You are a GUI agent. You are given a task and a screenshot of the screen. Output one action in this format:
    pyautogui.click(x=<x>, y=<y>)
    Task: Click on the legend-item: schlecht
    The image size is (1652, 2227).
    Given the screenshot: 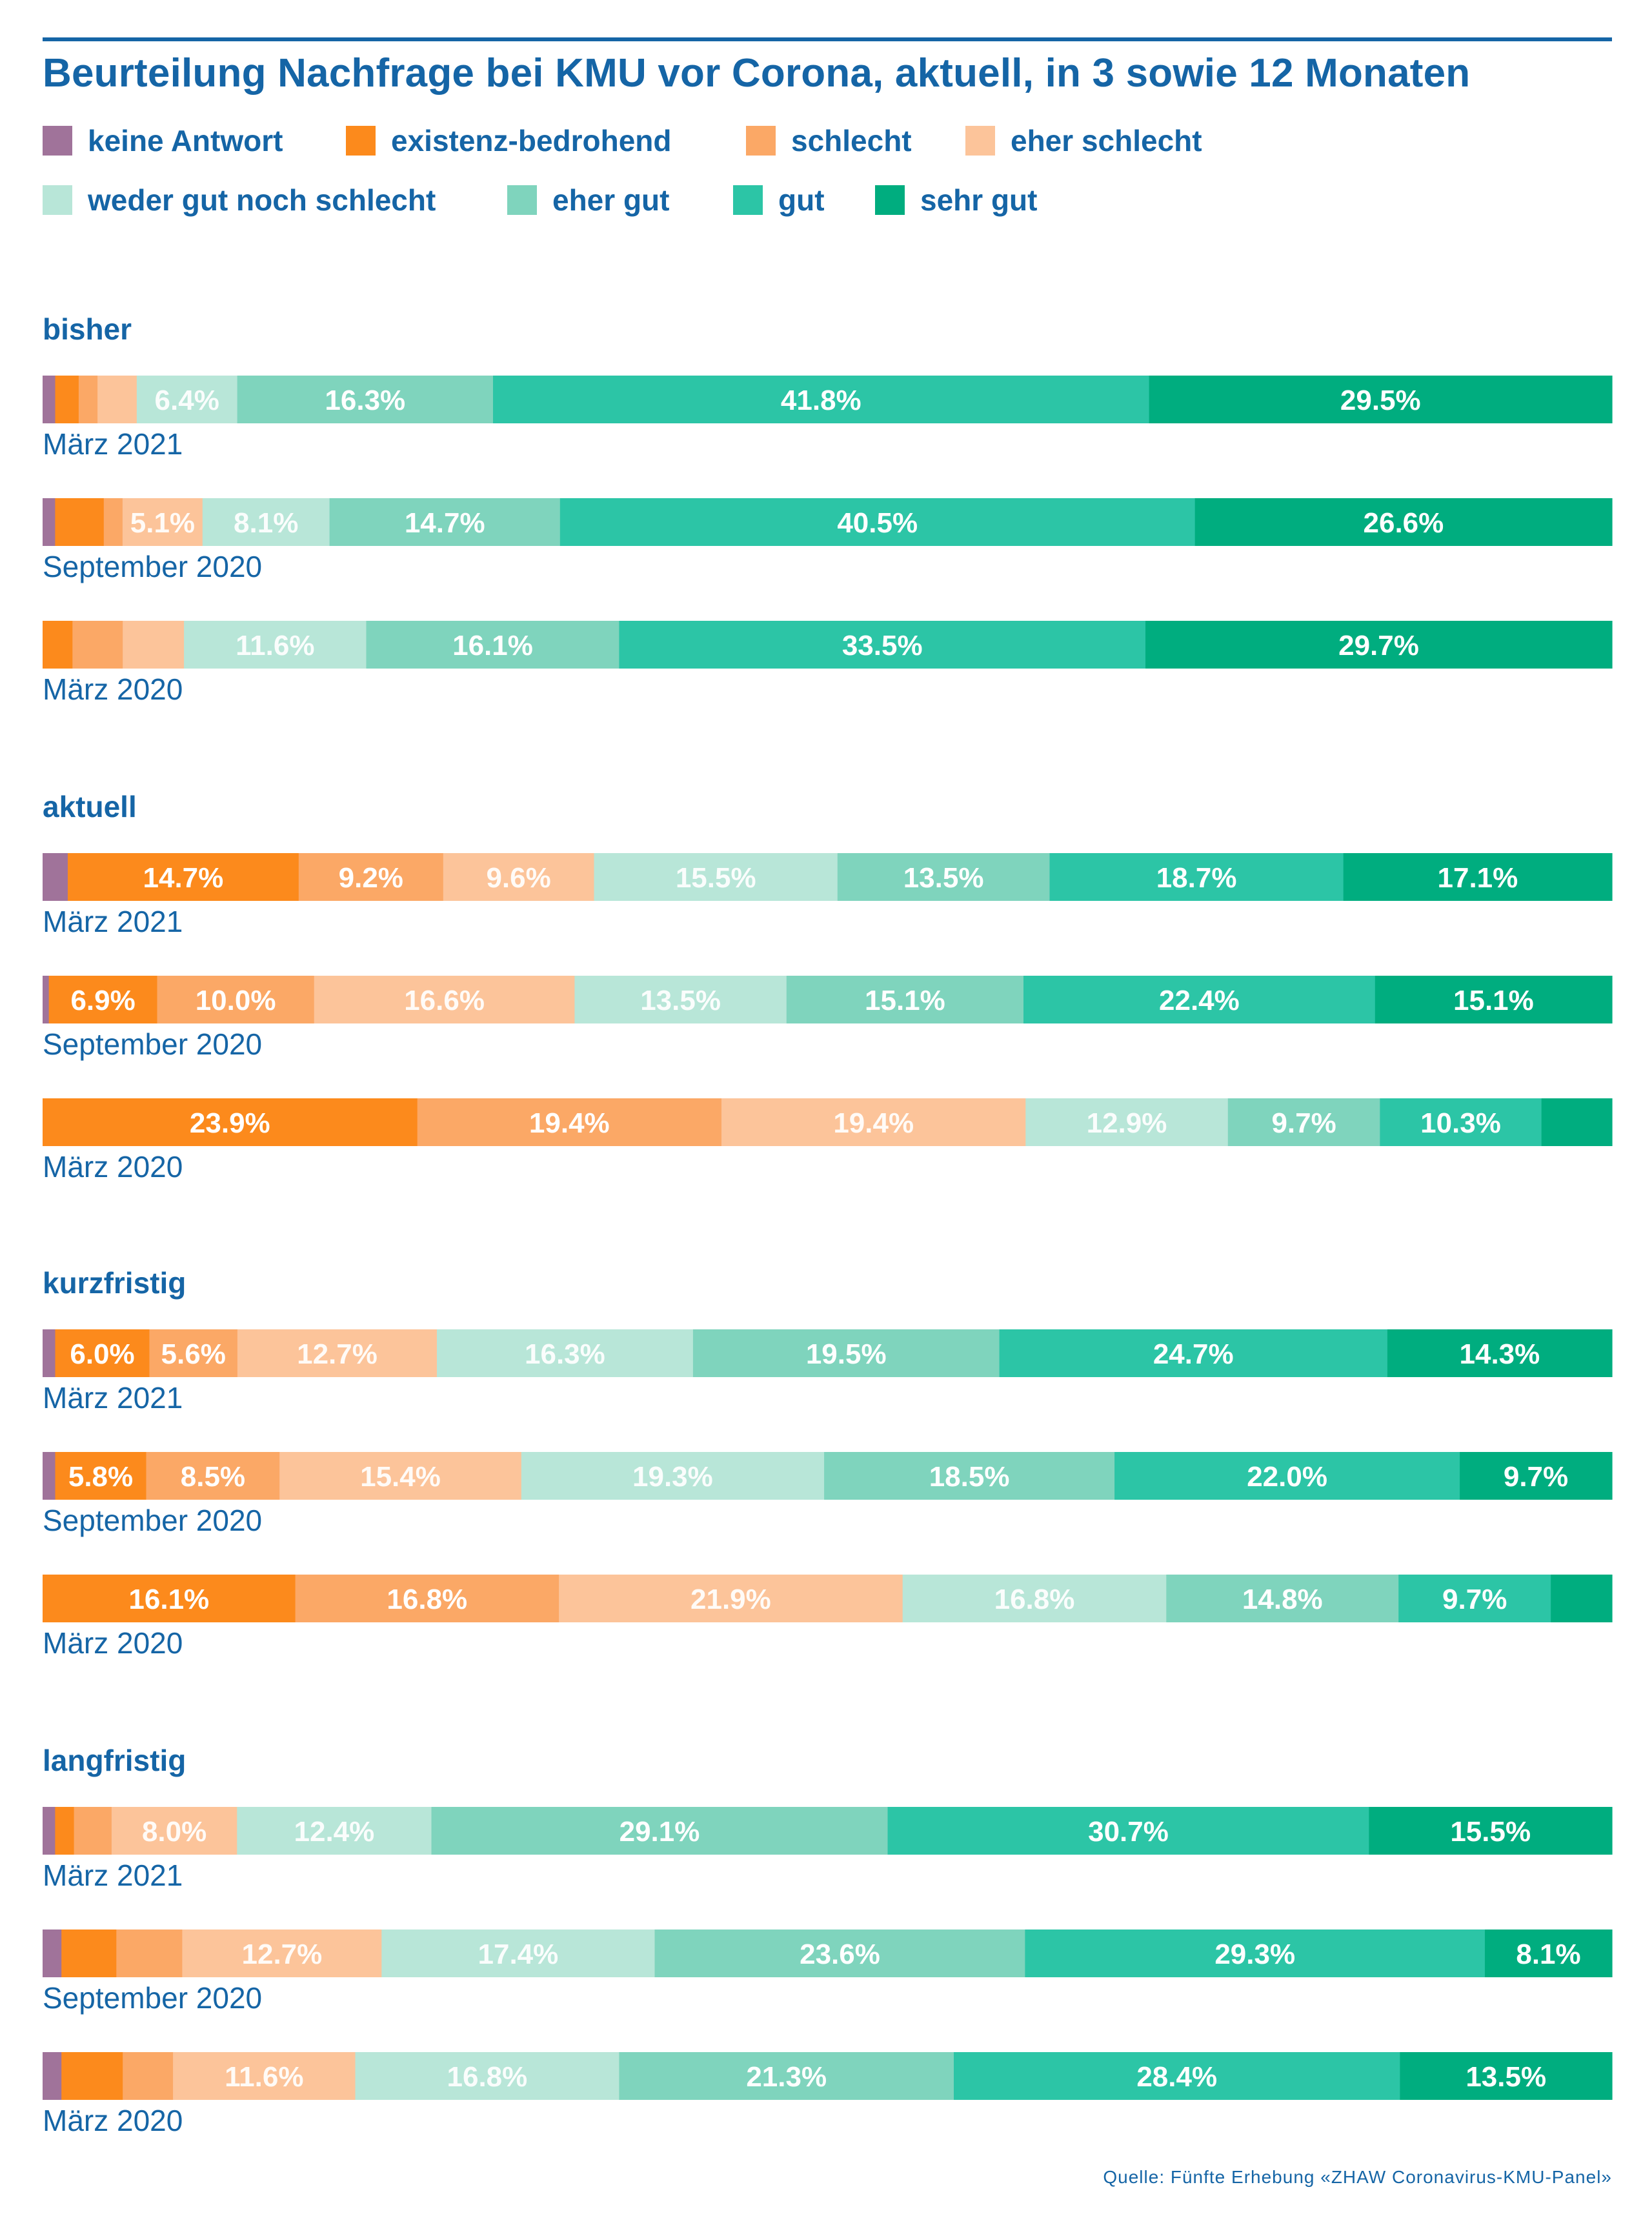 What is the action you would take?
    pyautogui.click(x=829, y=141)
    